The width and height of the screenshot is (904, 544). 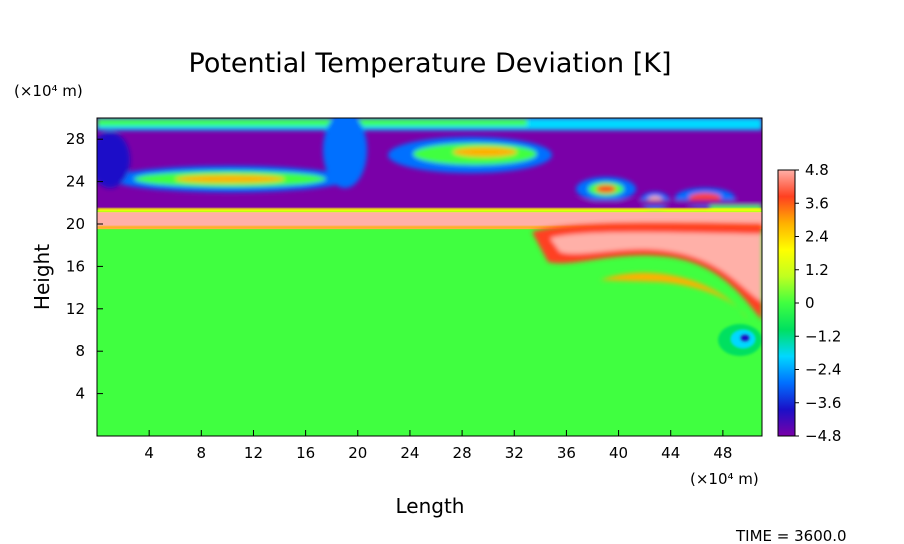 I want to click on x-tick-label: 44, so click(x=670, y=453).